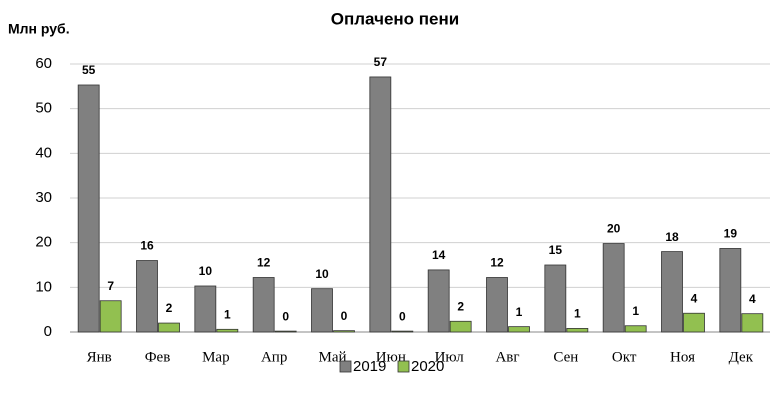 This screenshot has height=404, width=781. What do you see at coordinates (731, 234) in the screenshot?
I see `data-label: 19` at bounding box center [731, 234].